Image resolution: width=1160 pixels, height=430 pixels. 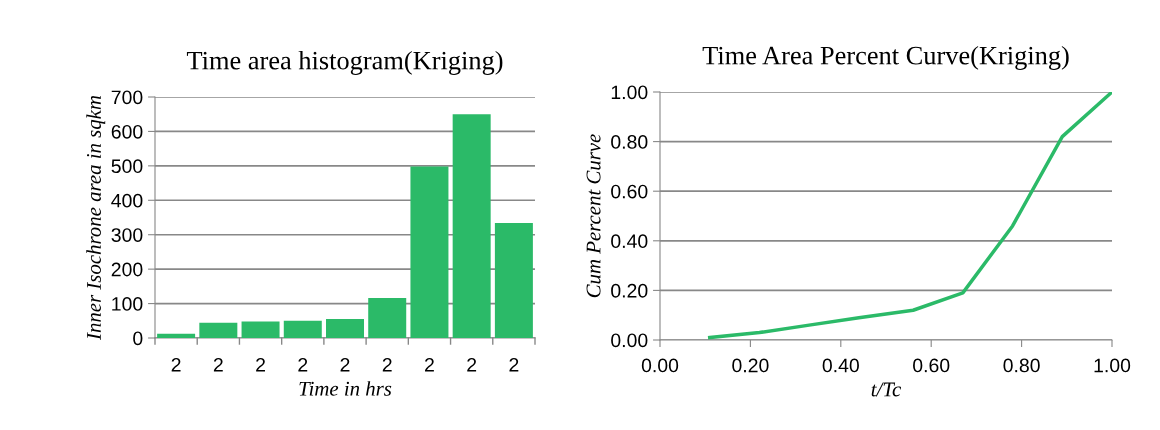 What do you see at coordinates (1112, 365) in the screenshot?
I see `x-tick-label: 1.00` at bounding box center [1112, 365].